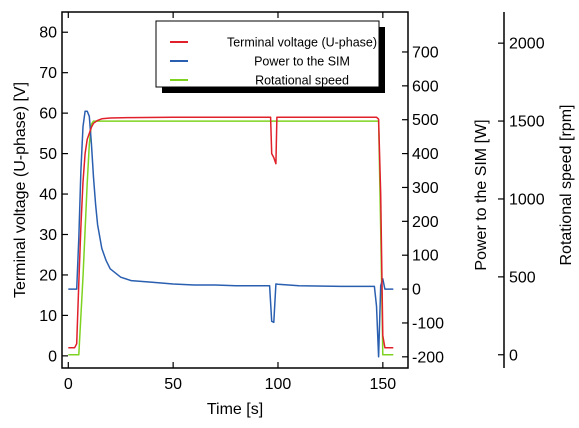 Image resolution: width=579 pixels, height=428 pixels. I want to click on x-tick-label: 150, so click(382, 384).